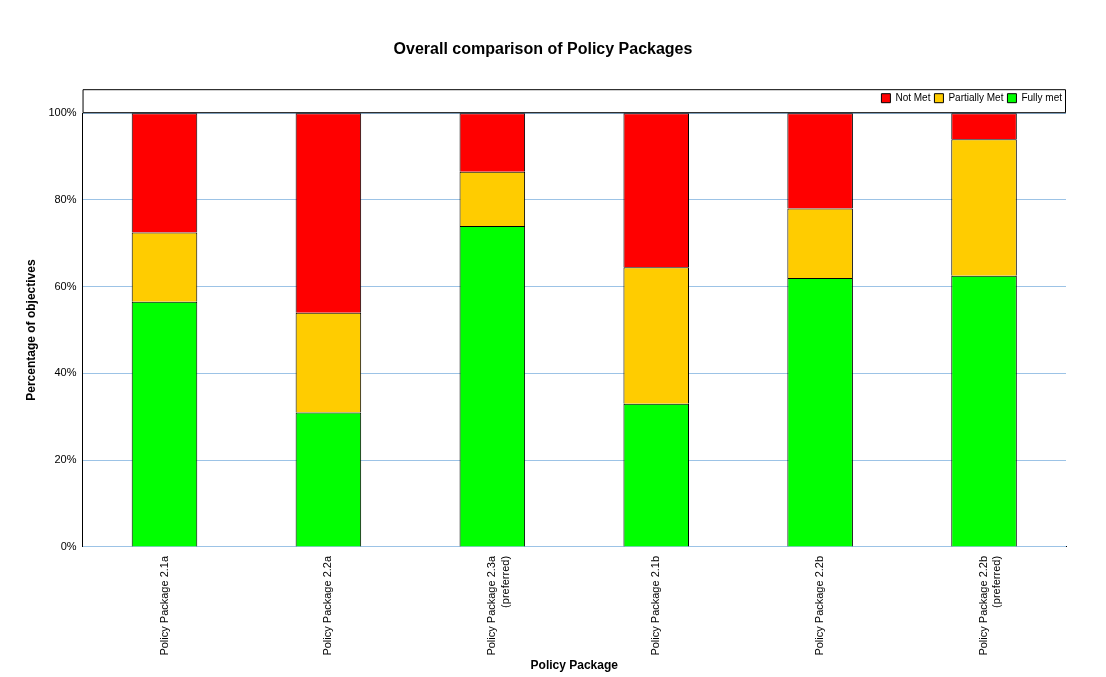 This screenshot has width=1106, height=677. Describe the element at coordinates (62, 112) in the screenshot. I see `y-tick-label: 100%` at that location.